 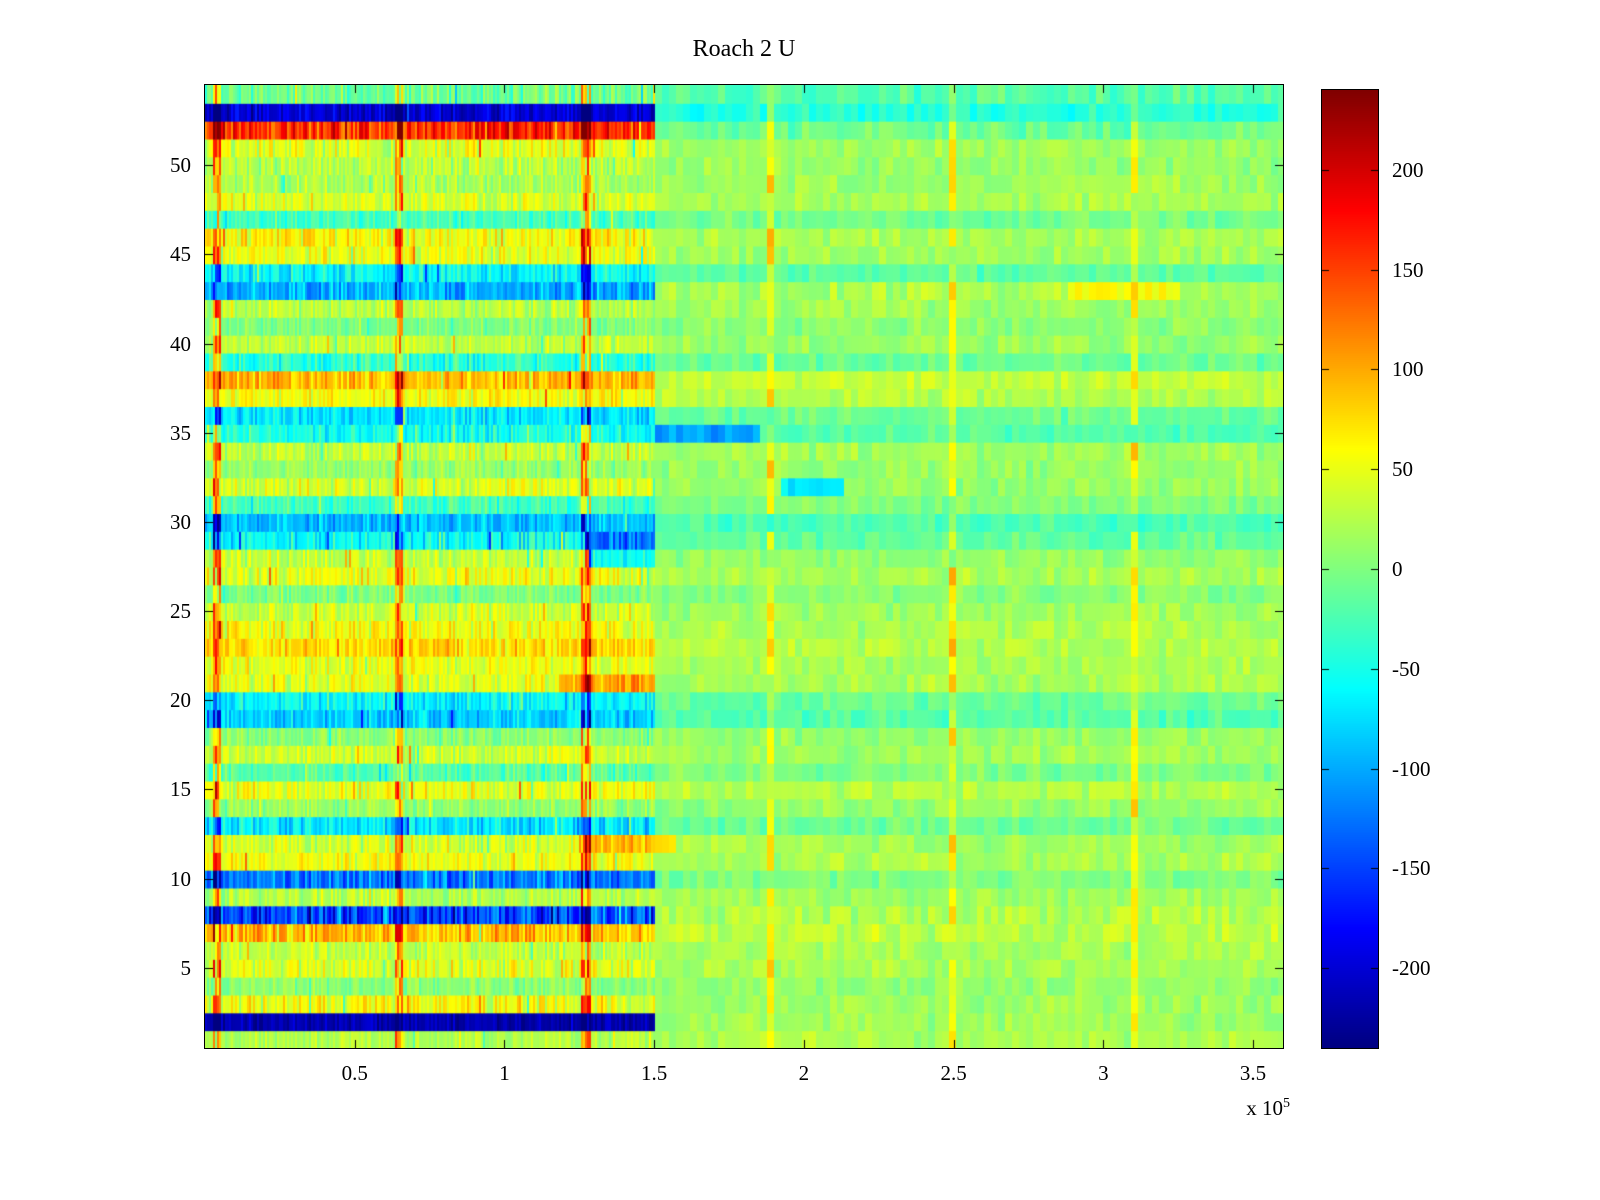 What do you see at coordinates (180, 254) in the screenshot?
I see `y-tick-label: 45` at bounding box center [180, 254].